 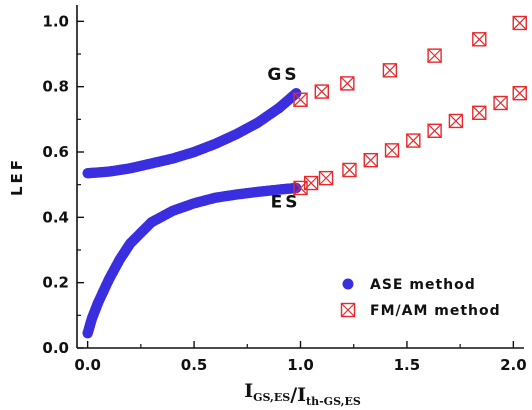 What do you see at coordinates (17, 176) in the screenshot?
I see `y-axis-label: LEF` at bounding box center [17, 176].